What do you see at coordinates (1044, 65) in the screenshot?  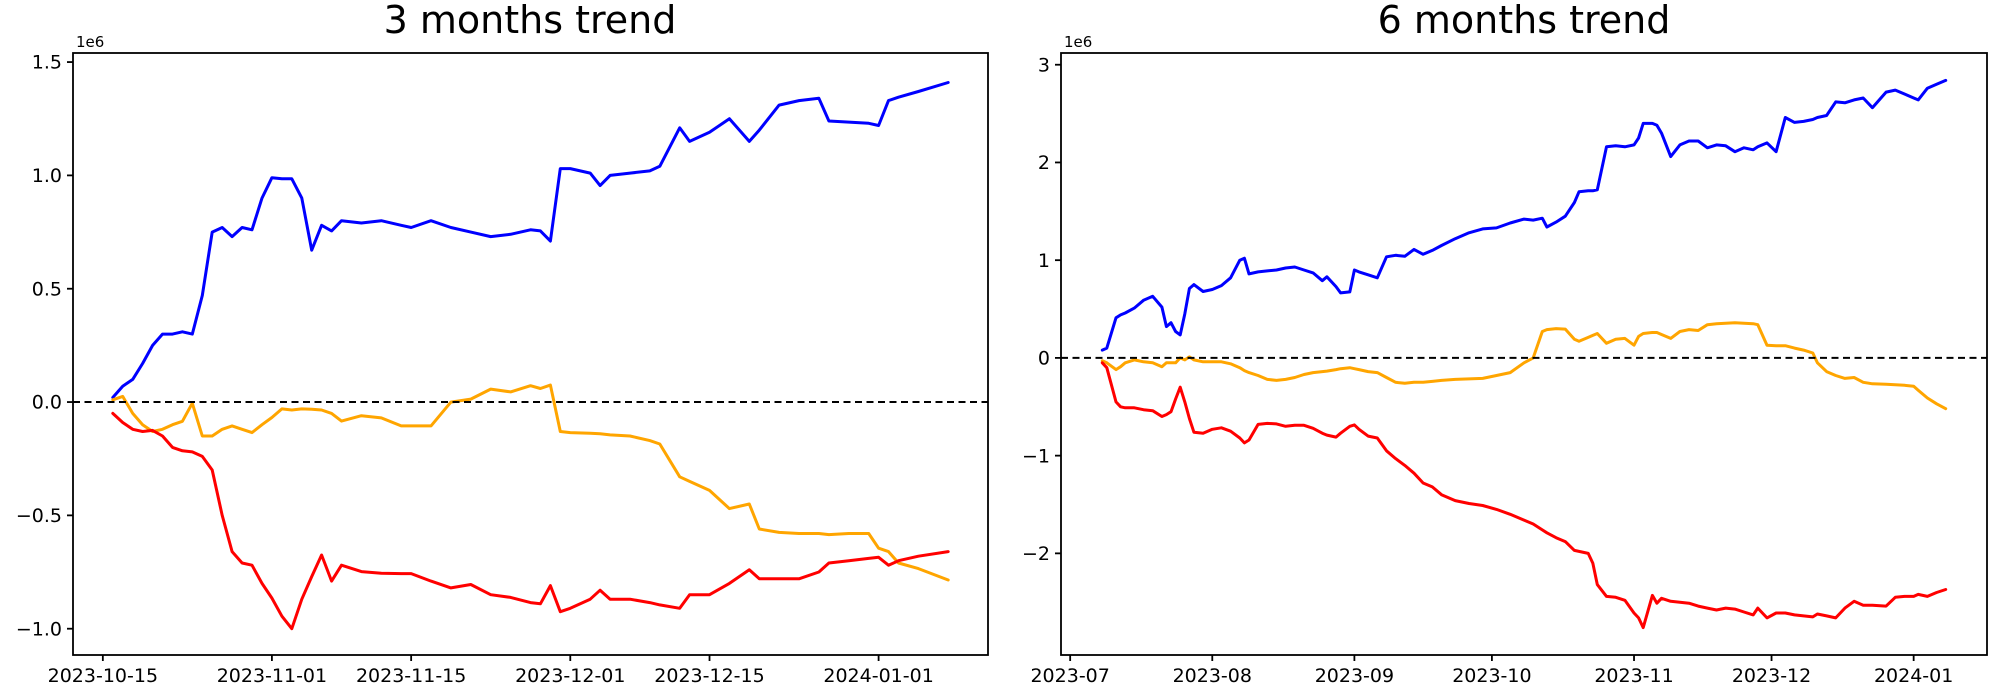 I see `y-tick-label: 3` at bounding box center [1044, 65].